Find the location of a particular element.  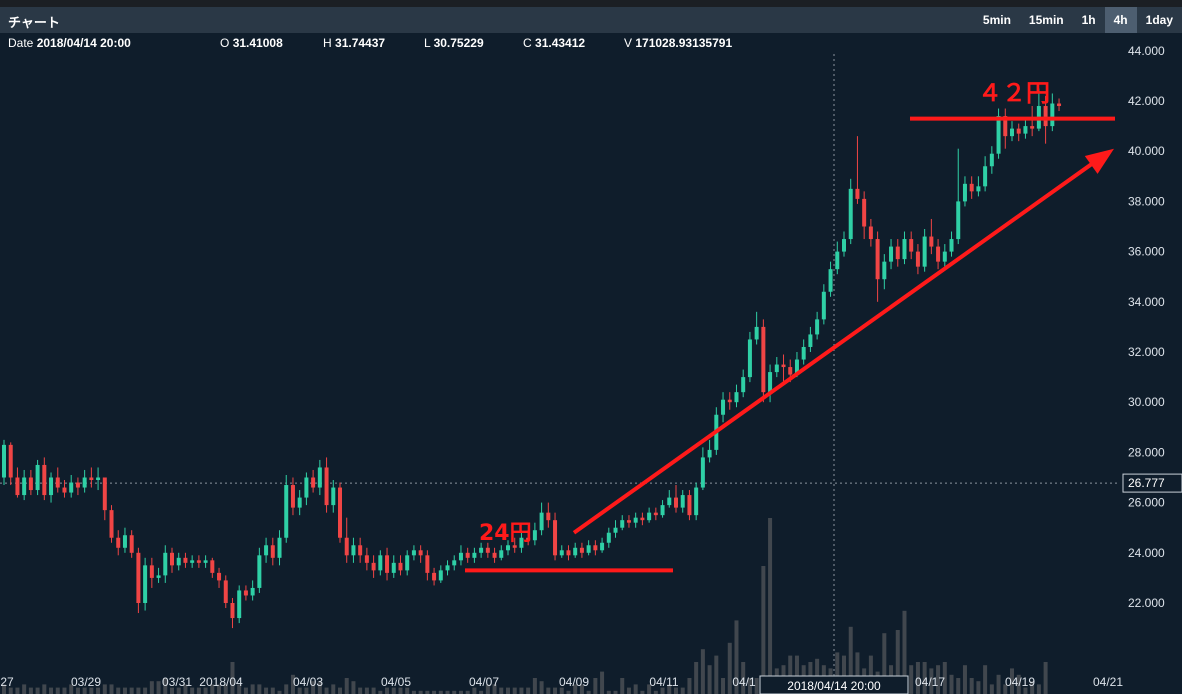

y-axis-tick-label: 40.000 is located at coordinates (1146, 151).